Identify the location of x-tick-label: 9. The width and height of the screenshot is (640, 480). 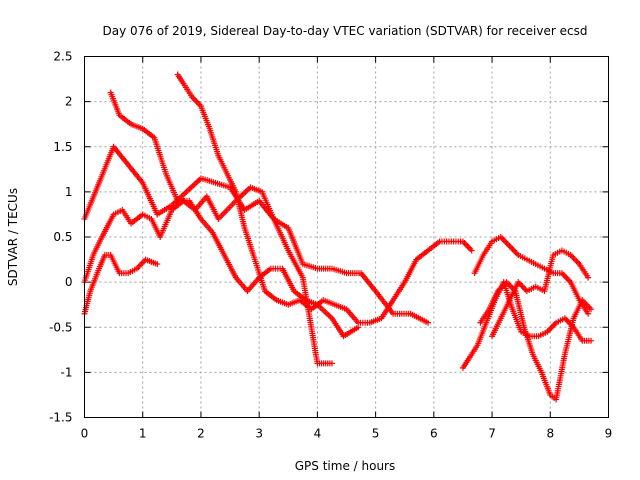
(609, 434).